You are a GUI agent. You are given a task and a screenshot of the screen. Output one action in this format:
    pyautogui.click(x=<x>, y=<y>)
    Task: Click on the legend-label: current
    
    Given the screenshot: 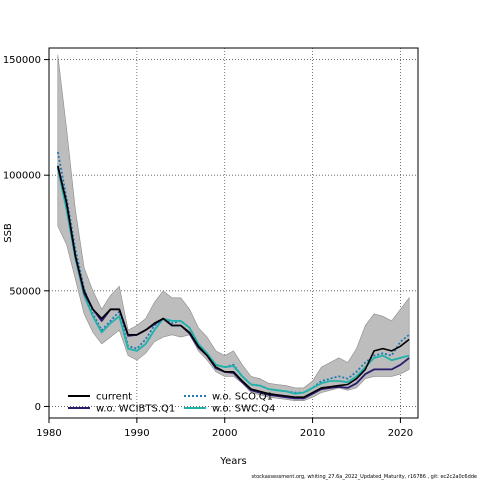 What is the action you would take?
    pyautogui.click(x=114, y=397)
    